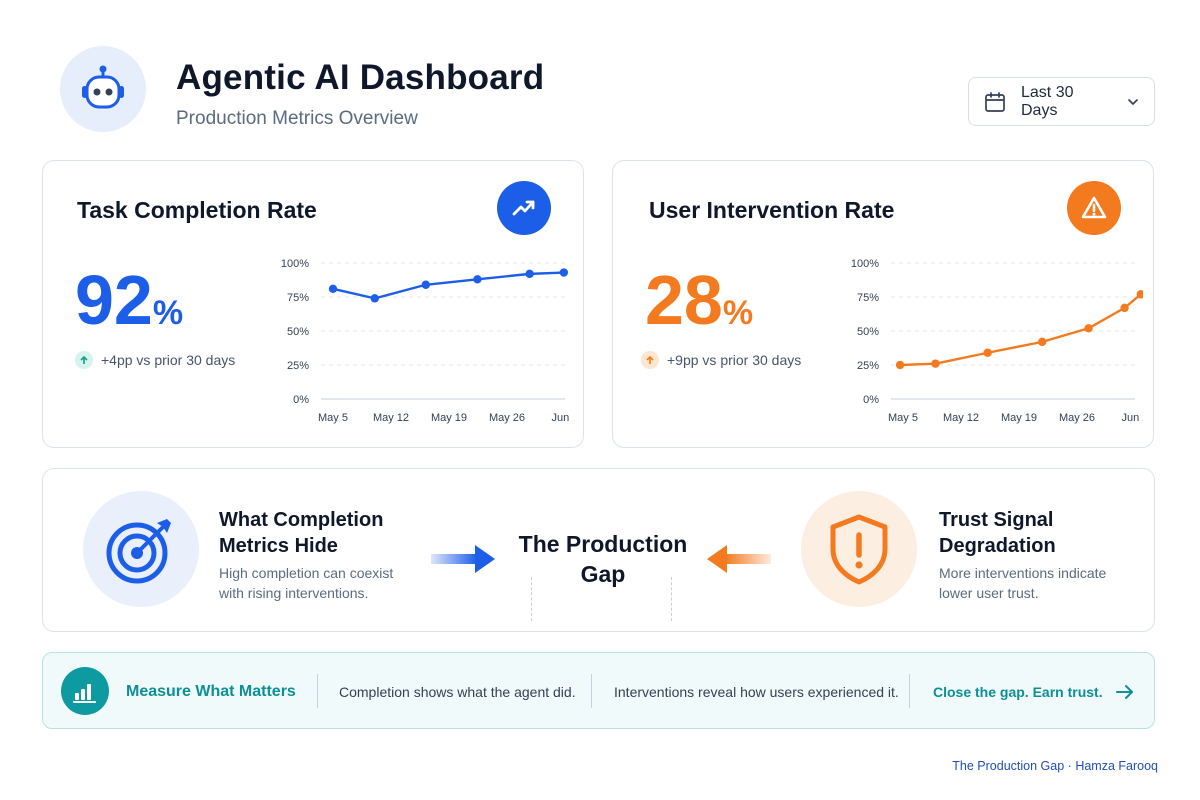 This screenshot has height=800, width=1200. What do you see at coordinates (738, 313) in the screenshot?
I see `user-intervention-unit: %` at bounding box center [738, 313].